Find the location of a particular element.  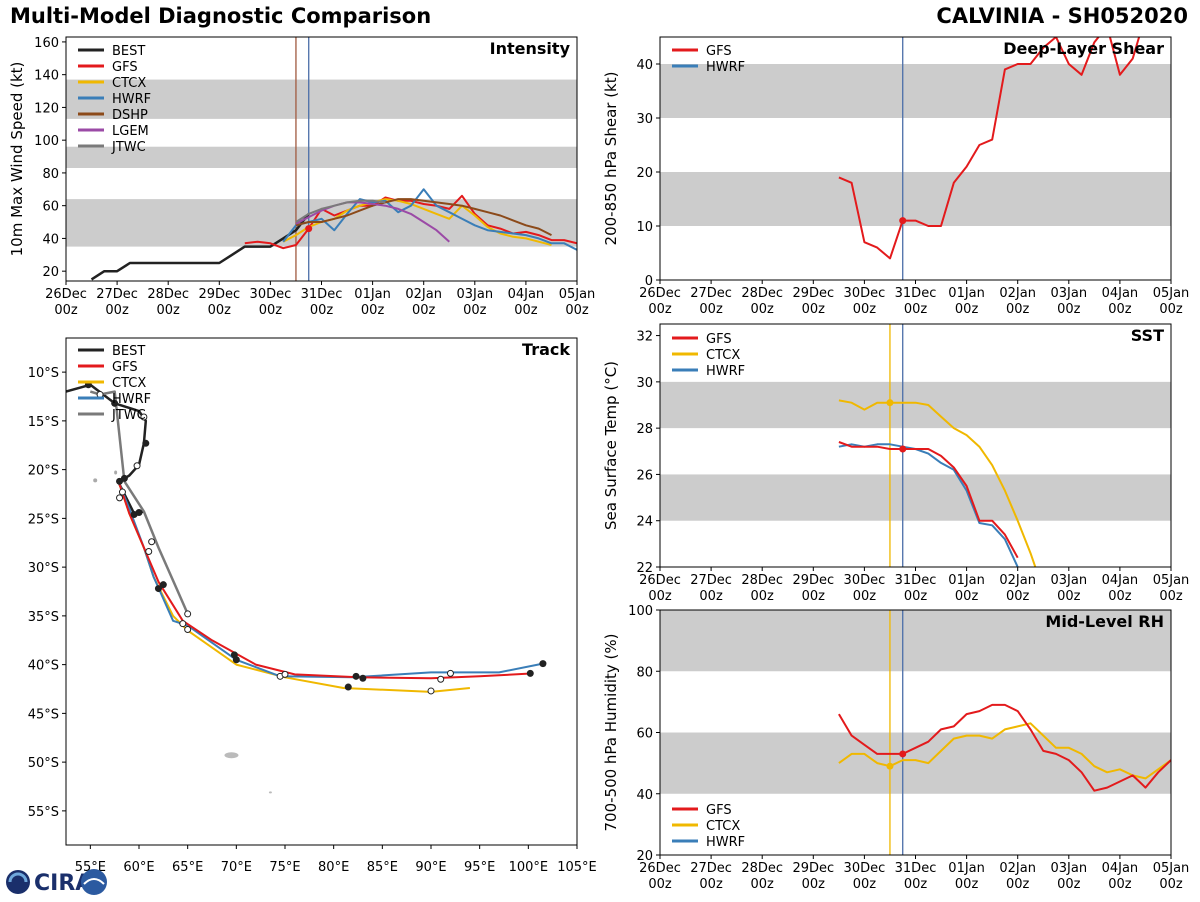

marker-ctcx is located at coordinates (890, 766).